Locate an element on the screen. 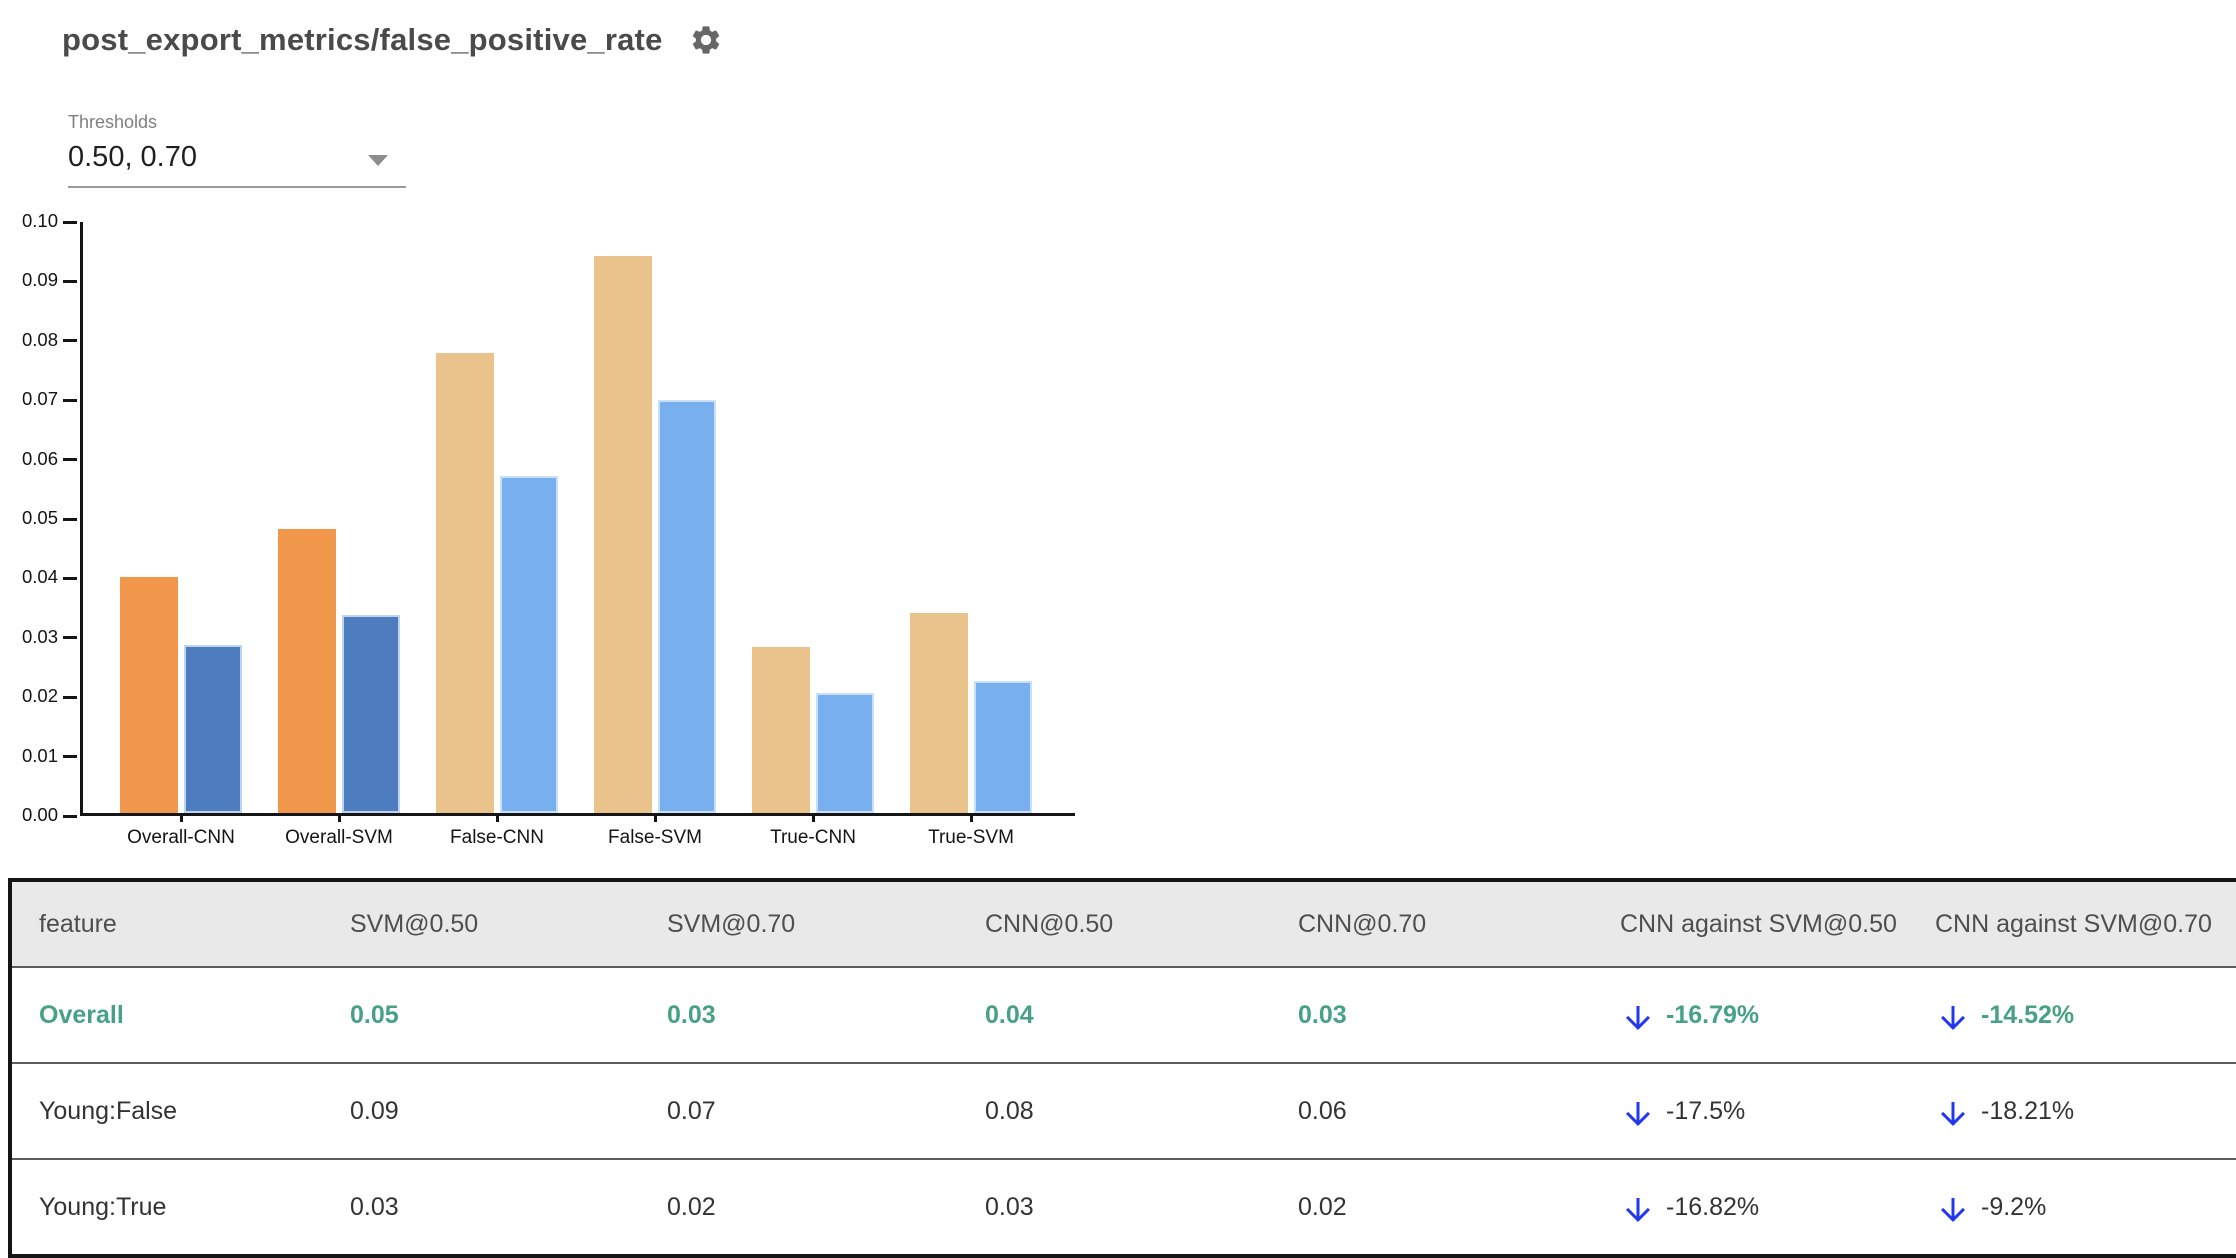  bar-True-SVM-threshold-0.50 is located at coordinates (939, 713).